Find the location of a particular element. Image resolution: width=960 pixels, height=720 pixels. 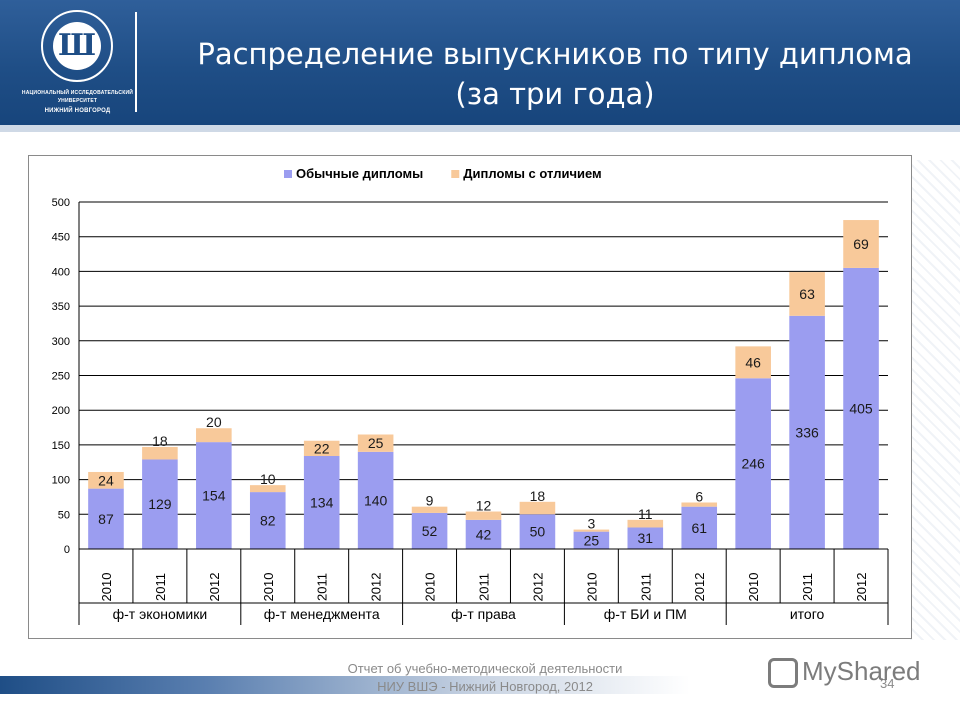

logo-ring is located at coordinates (77, 46).